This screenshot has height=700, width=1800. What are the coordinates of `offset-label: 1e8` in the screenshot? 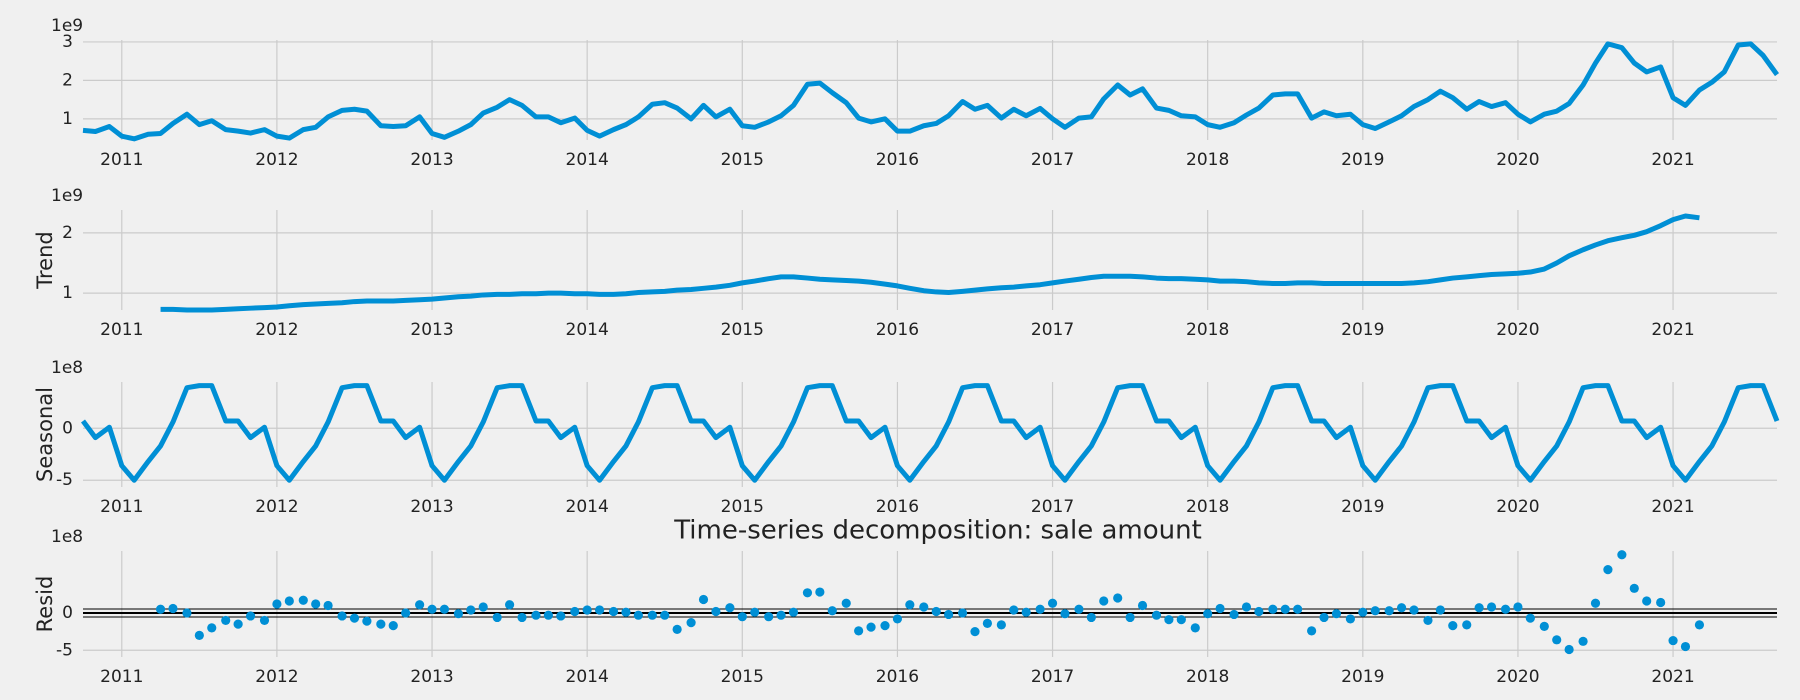 It's located at (67, 368).